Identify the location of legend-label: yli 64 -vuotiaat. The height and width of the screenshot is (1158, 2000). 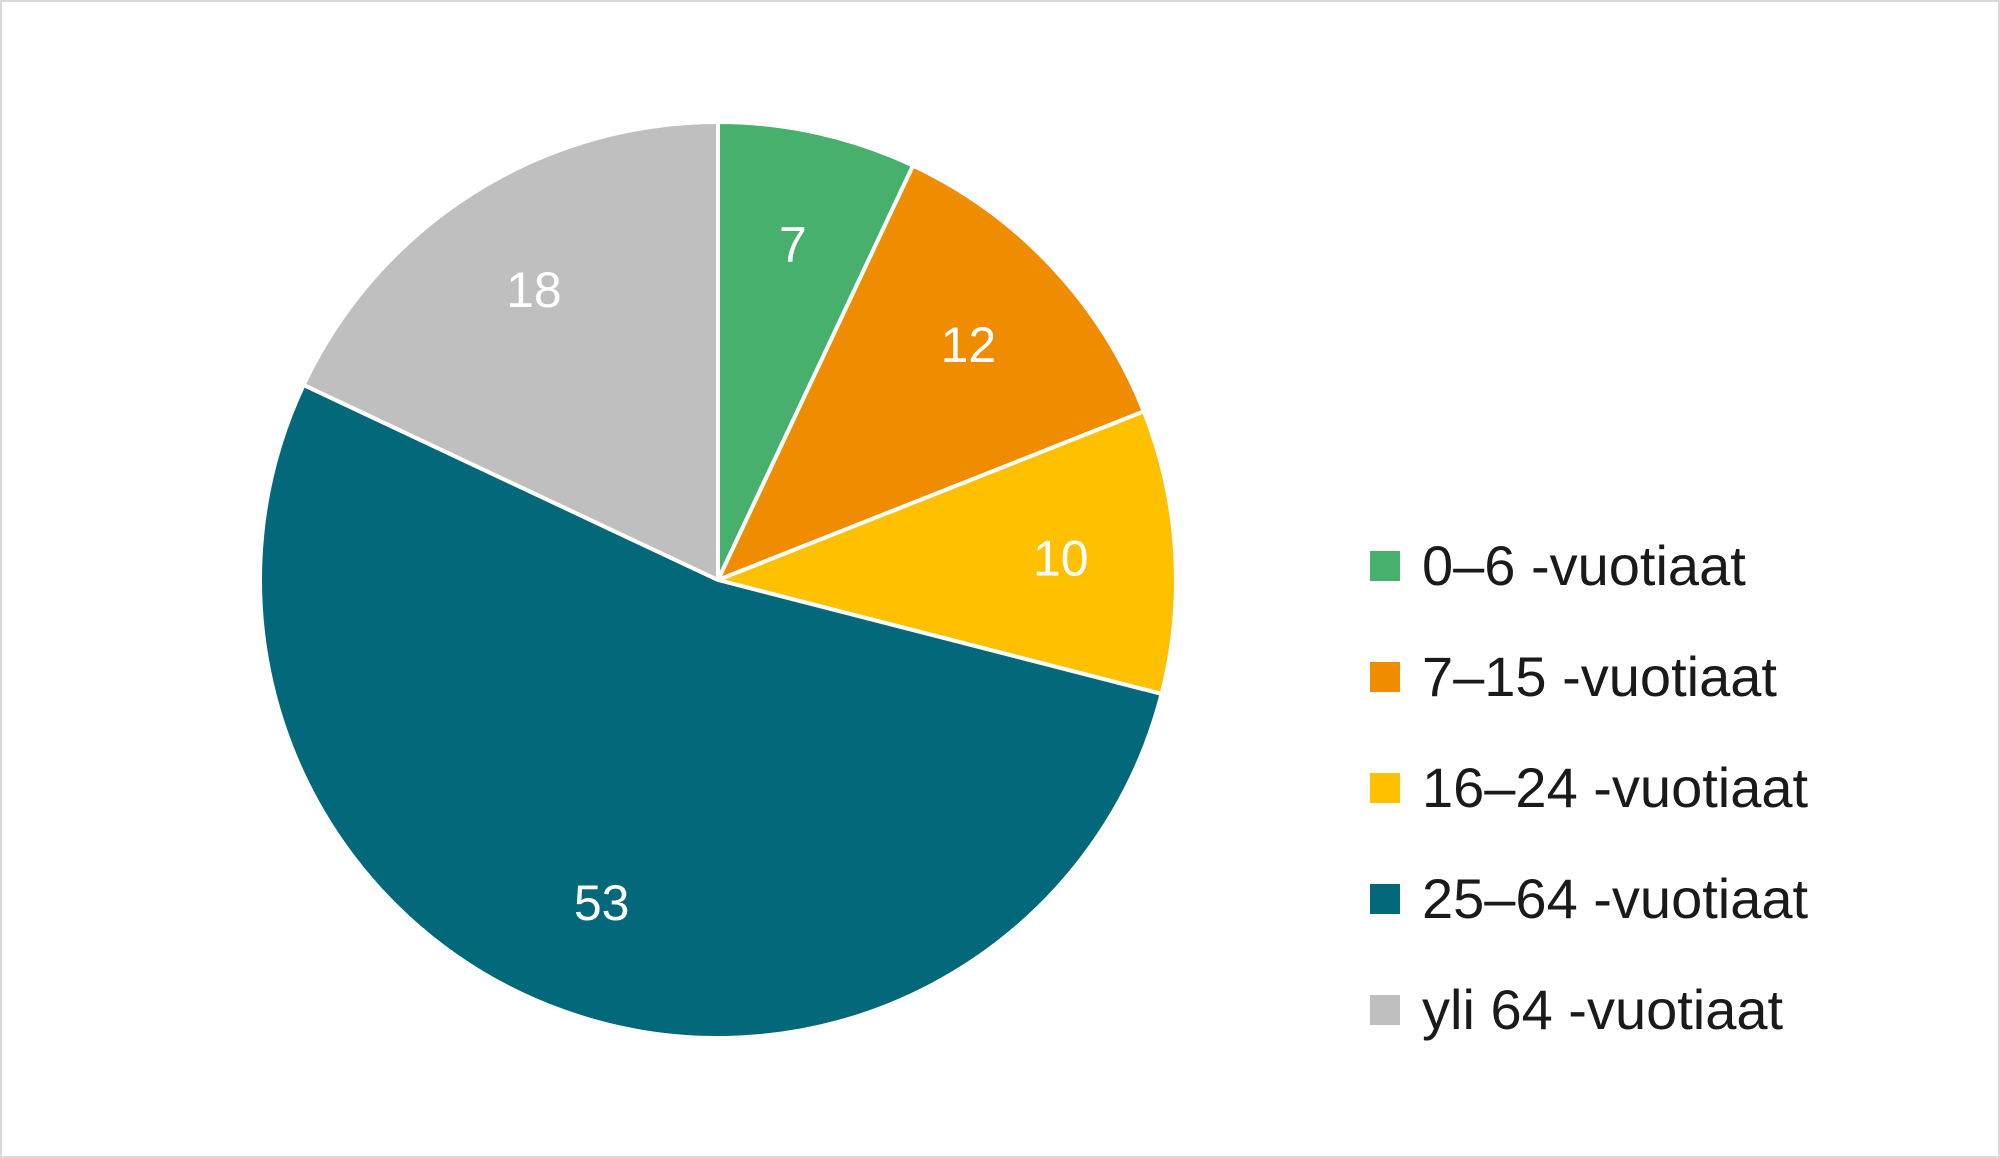
(1603, 1009).